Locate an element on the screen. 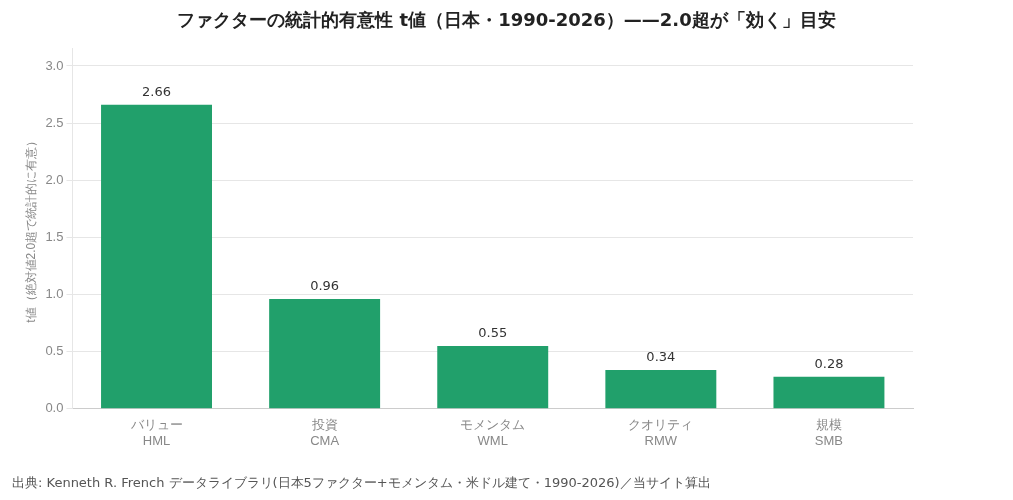 The height and width of the screenshot is (500, 1013). y-tick-label: 2.5 is located at coordinates (54, 122).